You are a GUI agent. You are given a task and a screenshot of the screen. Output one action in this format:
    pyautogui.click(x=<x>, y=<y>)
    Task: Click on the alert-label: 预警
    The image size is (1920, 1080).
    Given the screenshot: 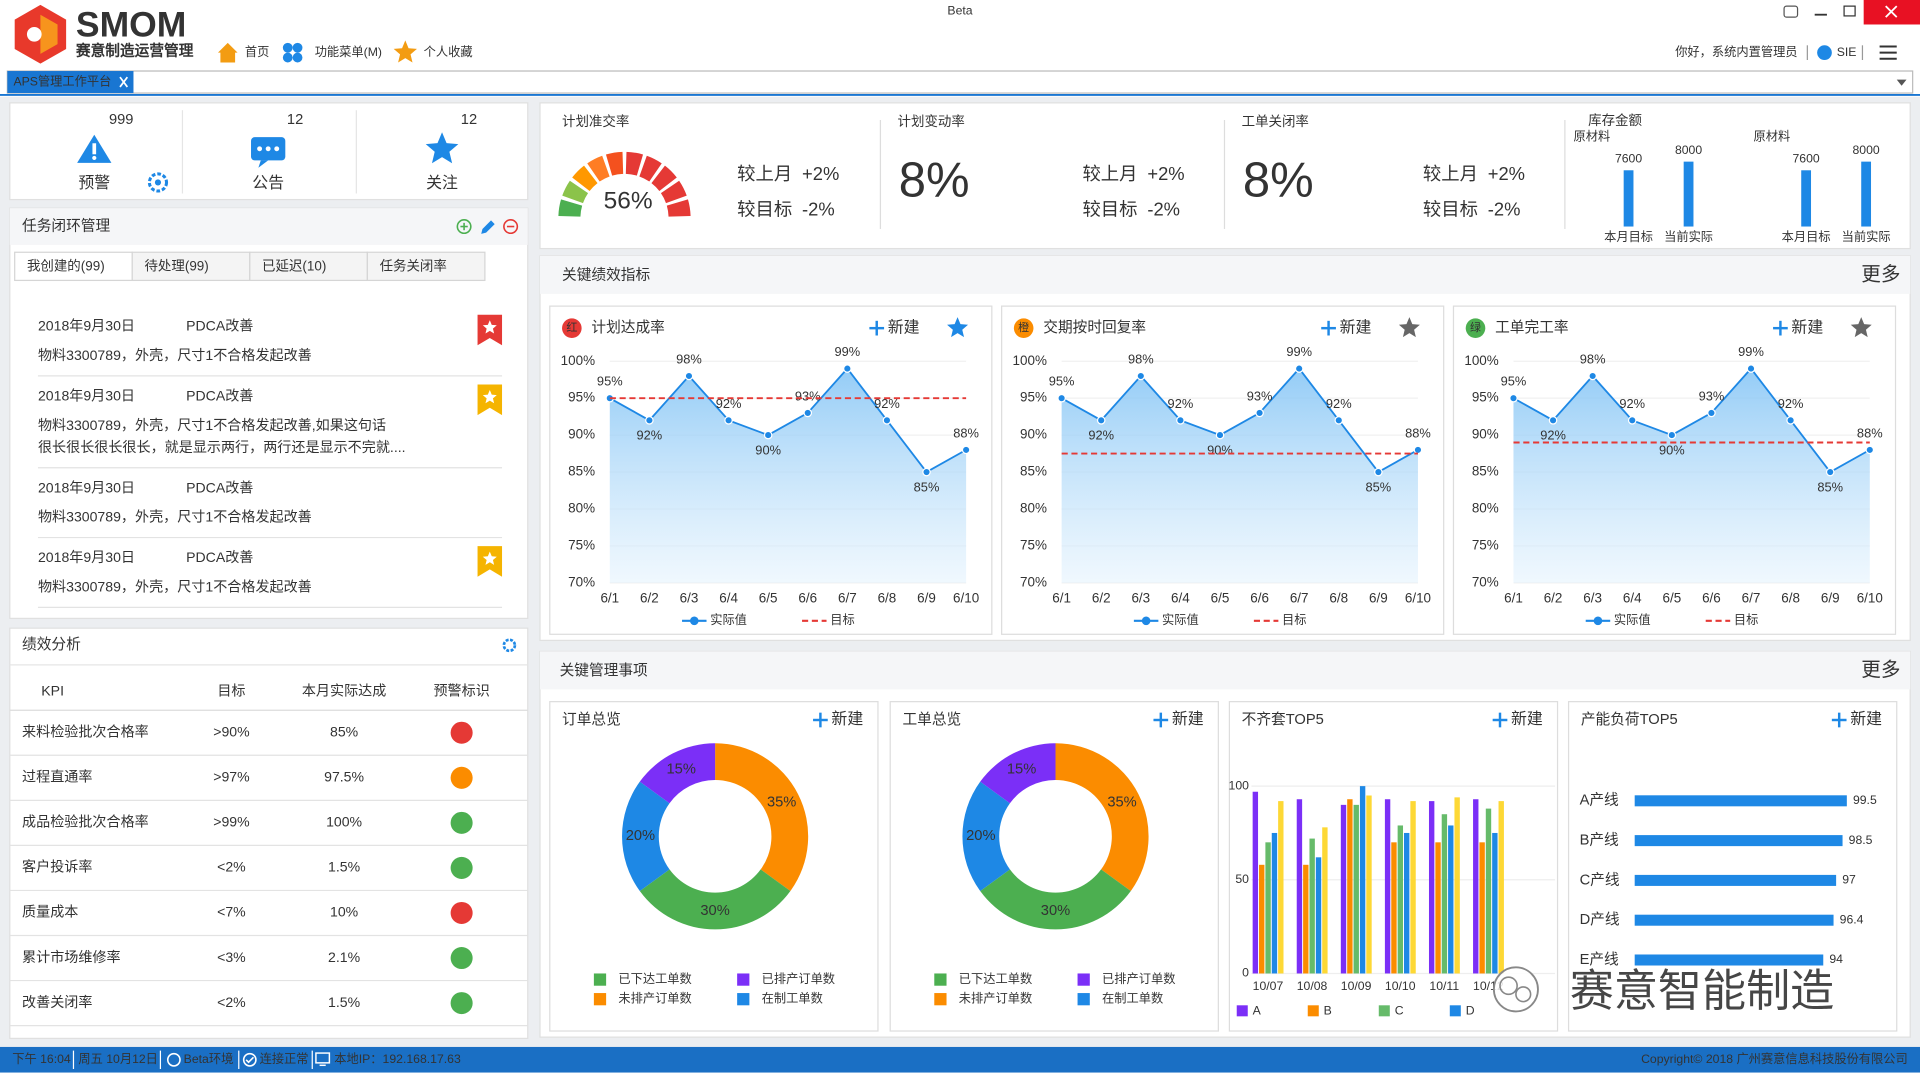 What is the action you would take?
    pyautogui.click(x=94, y=183)
    